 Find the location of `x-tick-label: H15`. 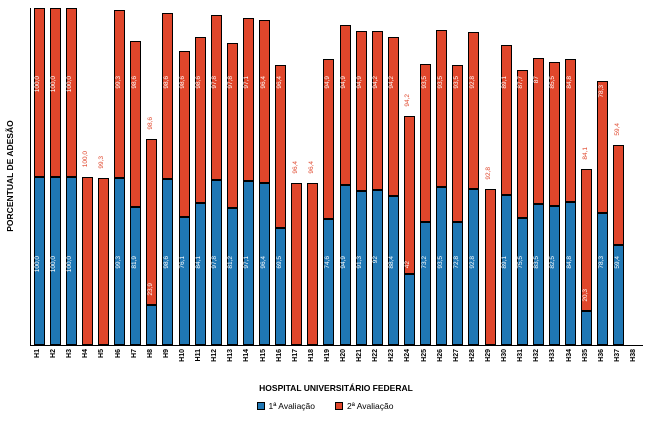

x-tick-label: H15 is located at coordinates (263, 355).